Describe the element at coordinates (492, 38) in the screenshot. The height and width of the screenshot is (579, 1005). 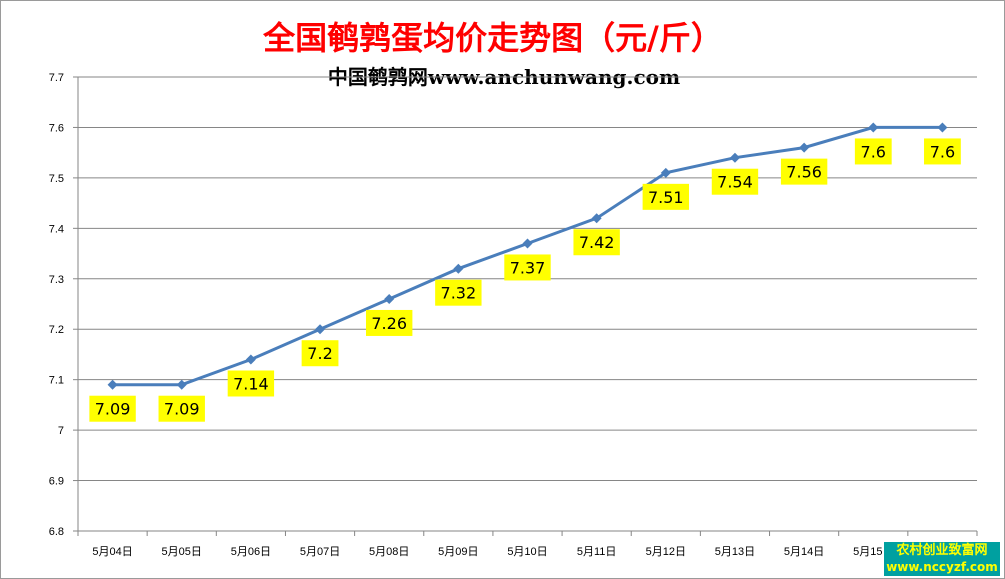
I see `chart-title: 全国鹌鹑蛋均价走势图（元/斤）` at that location.